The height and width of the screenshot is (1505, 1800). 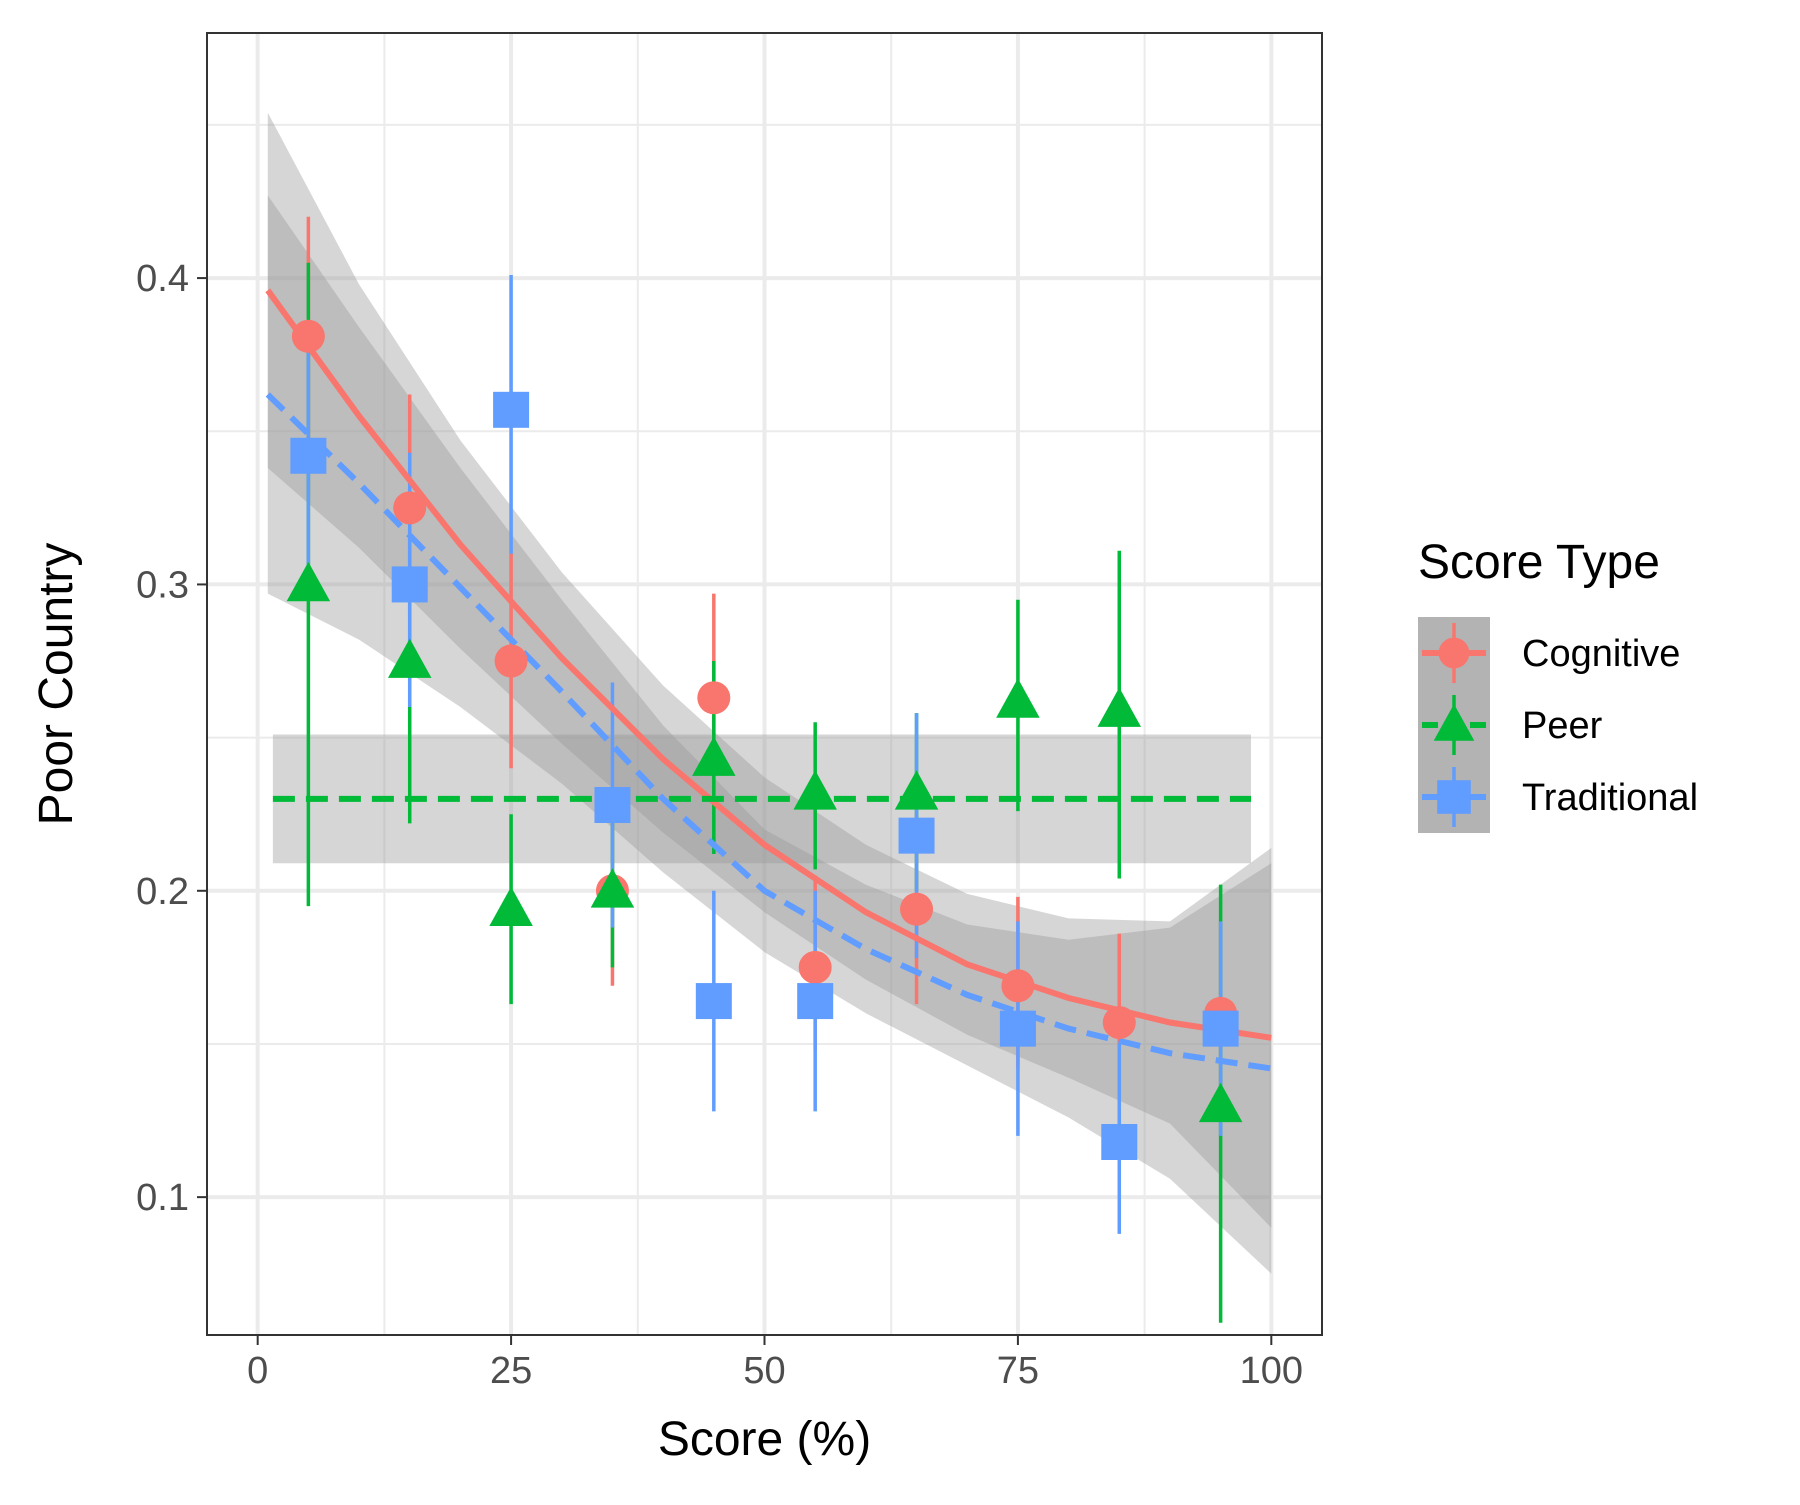 What do you see at coordinates (1610, 798) in the screenshot?
I see `legend-label-traditional: Traditional` at bounding box center [1610, 798].